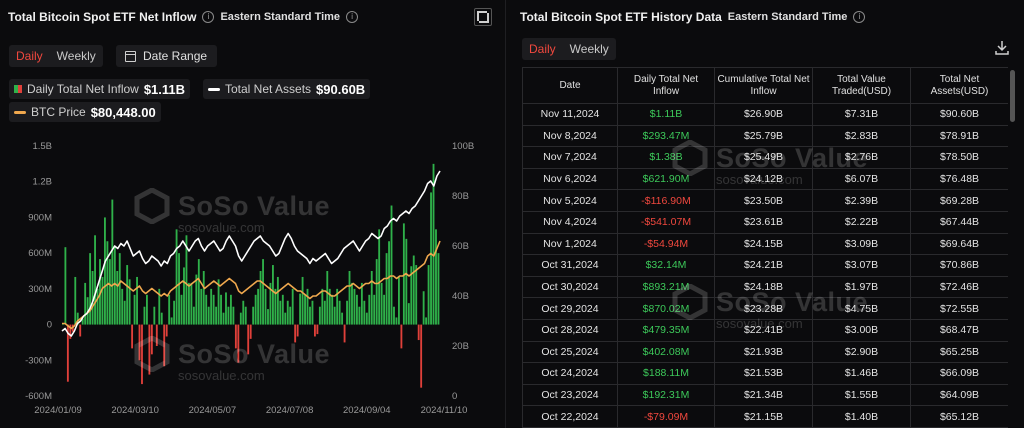 The image size is (1024, 428). Describe the element at coordinates (765, 114) in the screenshot. I see `table-row: Nov 11,2024 $1.11B $26.90B $7.31B $90.60B` at that location.